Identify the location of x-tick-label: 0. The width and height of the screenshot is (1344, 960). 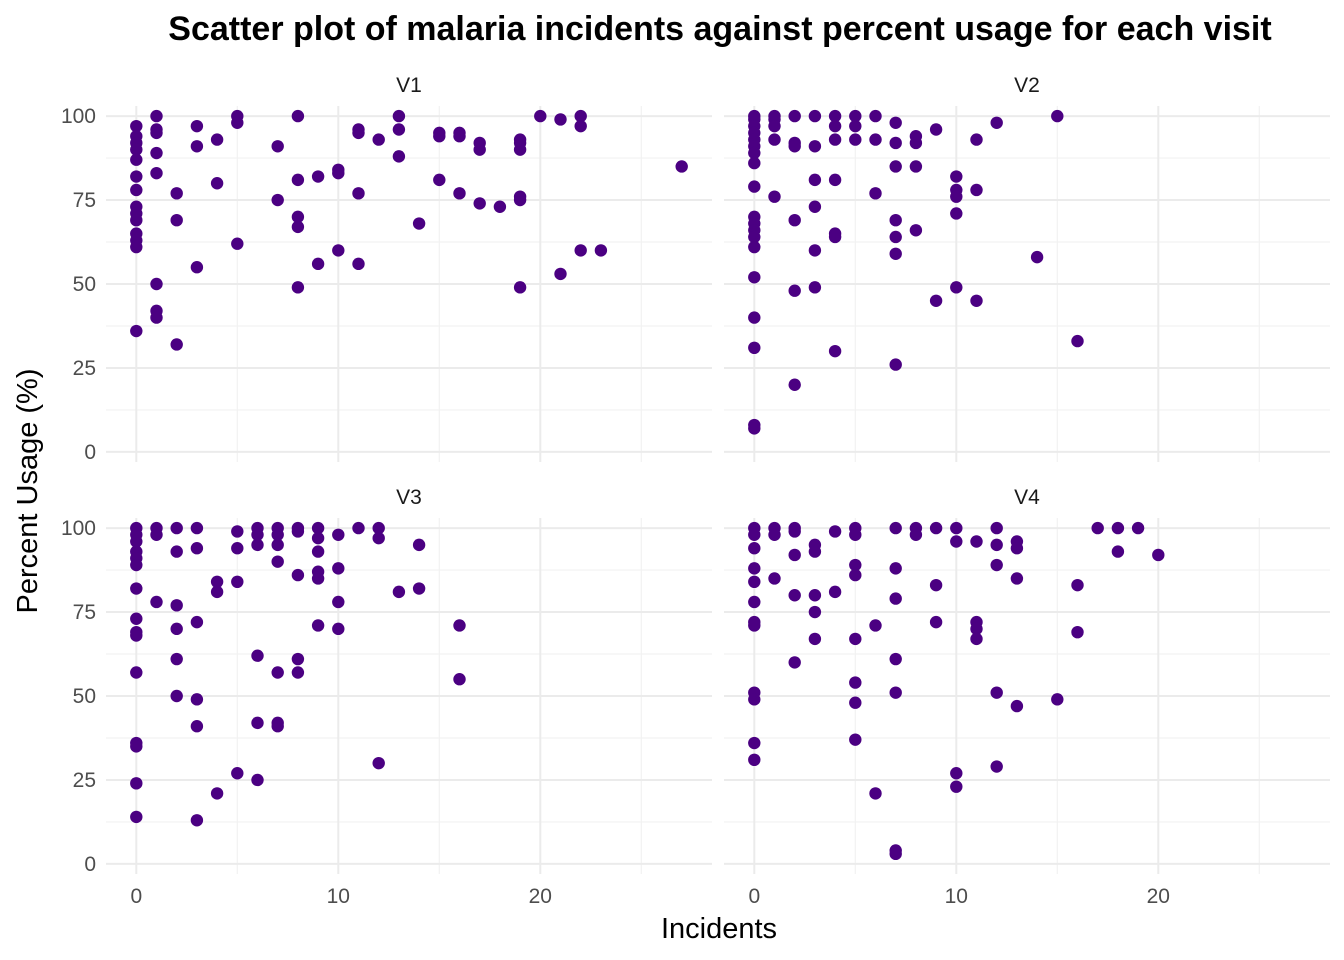
(754, 896).